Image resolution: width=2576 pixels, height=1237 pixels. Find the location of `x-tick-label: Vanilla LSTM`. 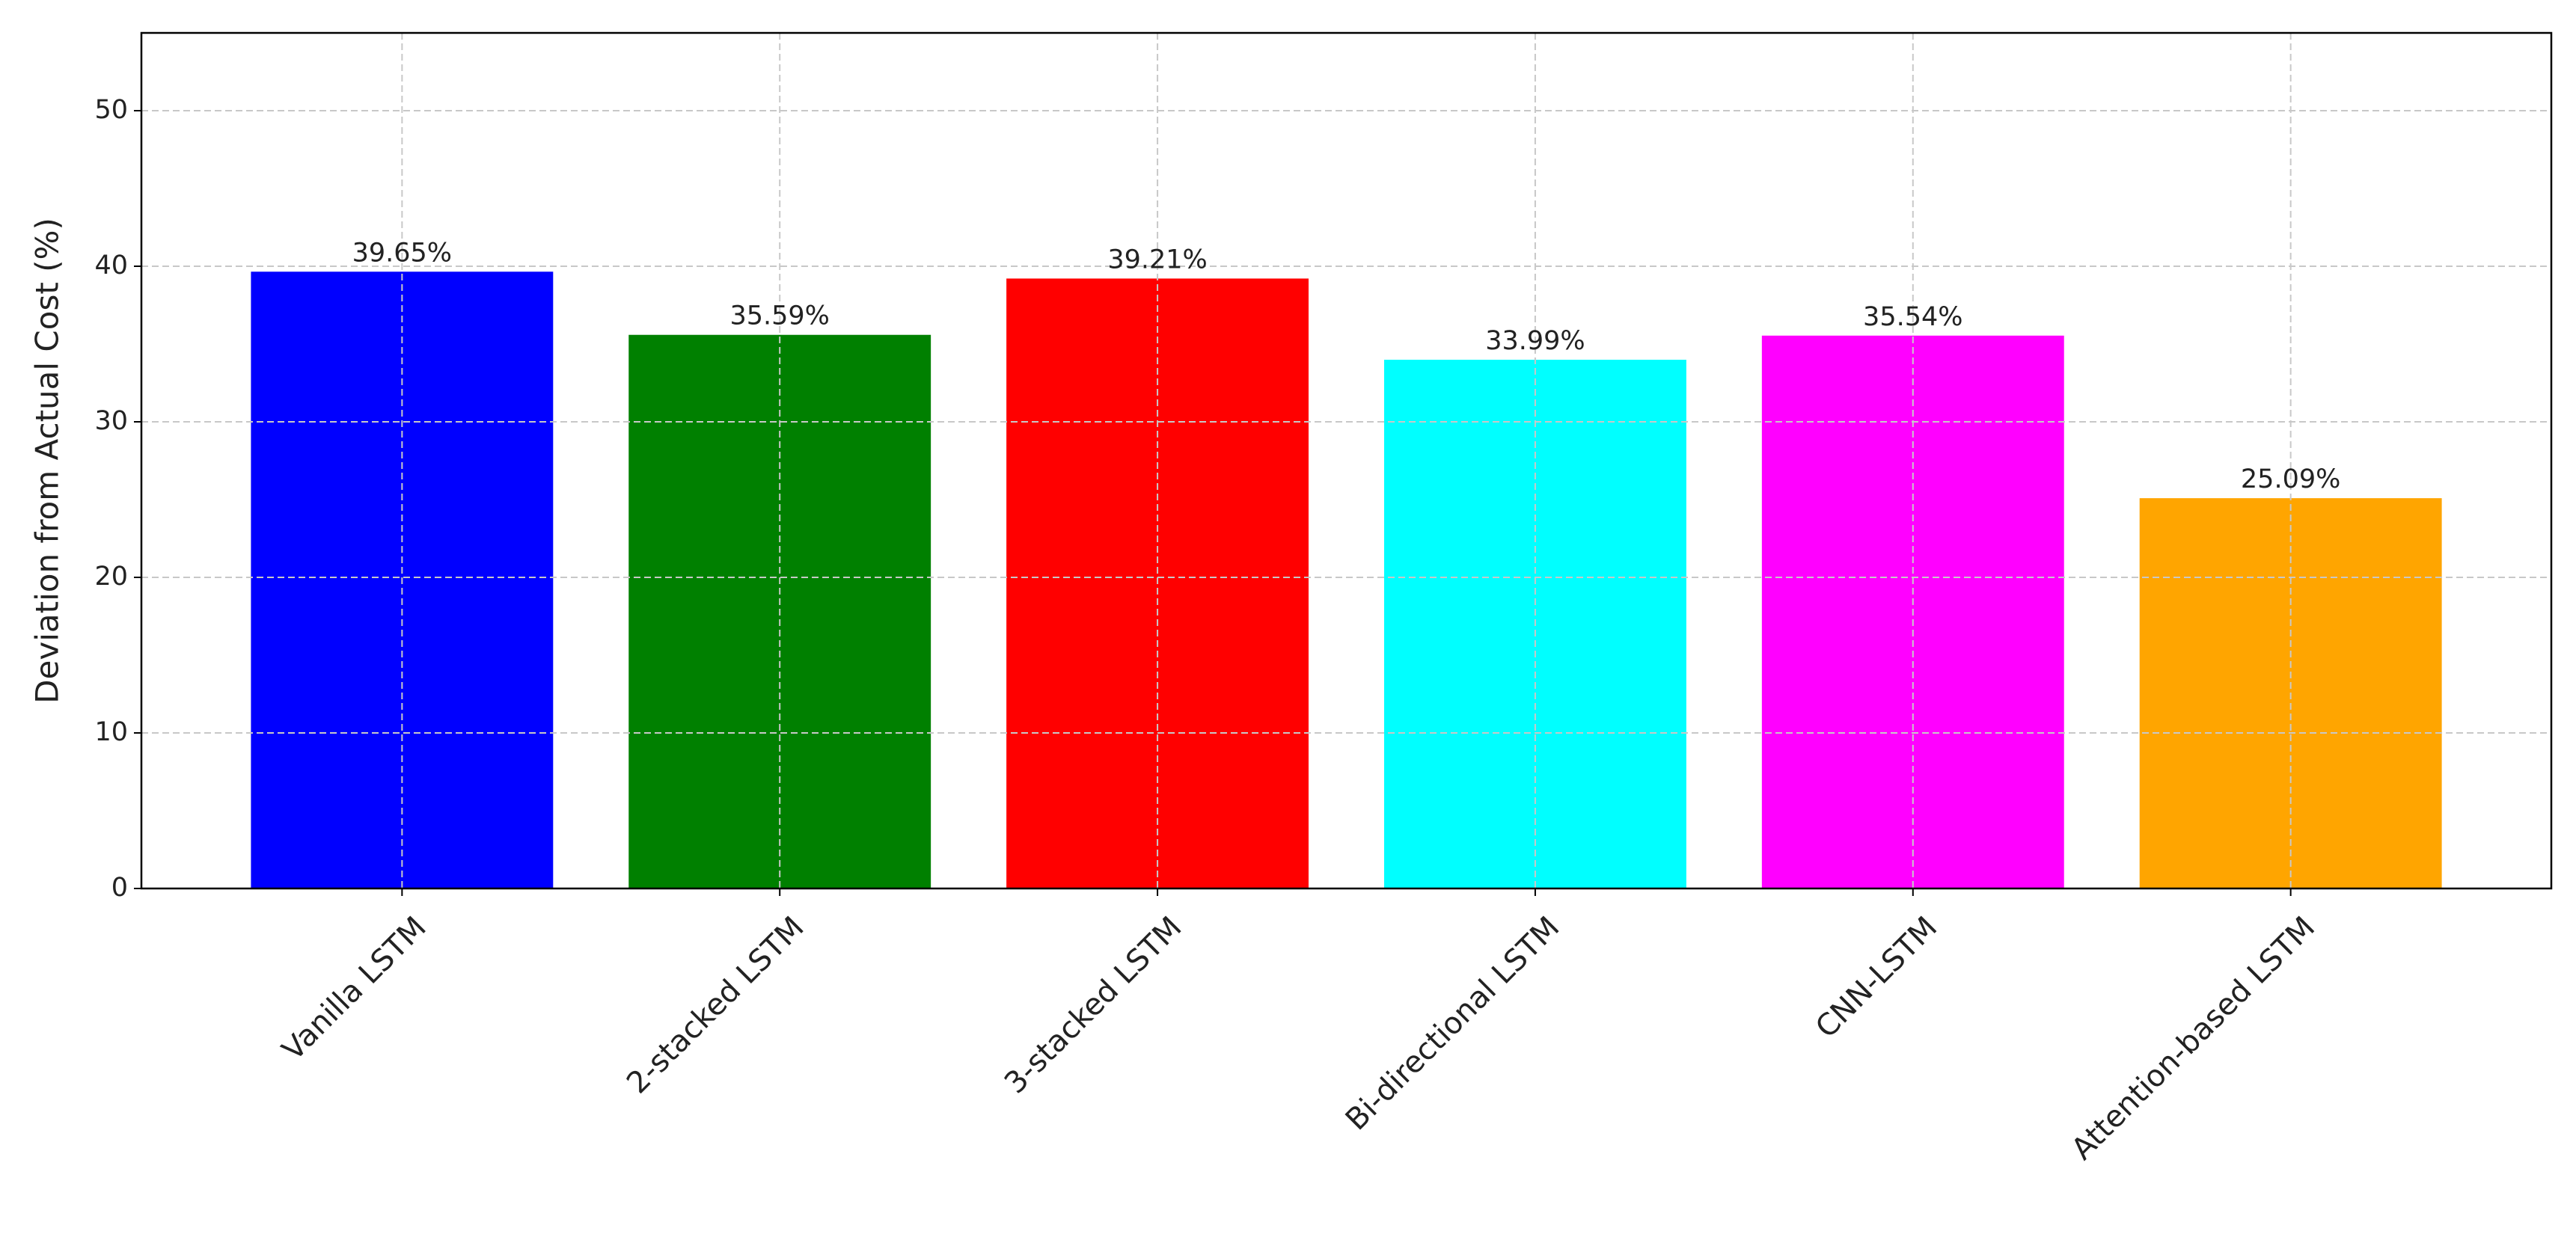

x-tick-label: Vanilla LSTM is located at coordinates (354, 989).